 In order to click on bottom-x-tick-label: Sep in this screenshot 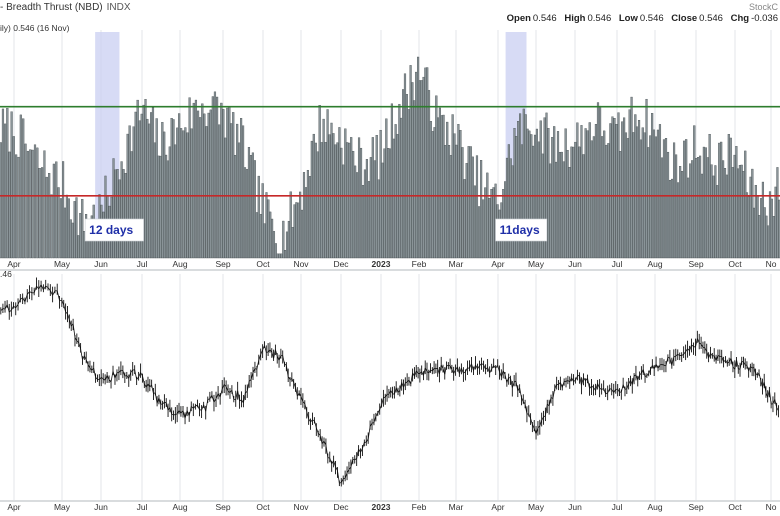, I will do `click(222, 507)`.